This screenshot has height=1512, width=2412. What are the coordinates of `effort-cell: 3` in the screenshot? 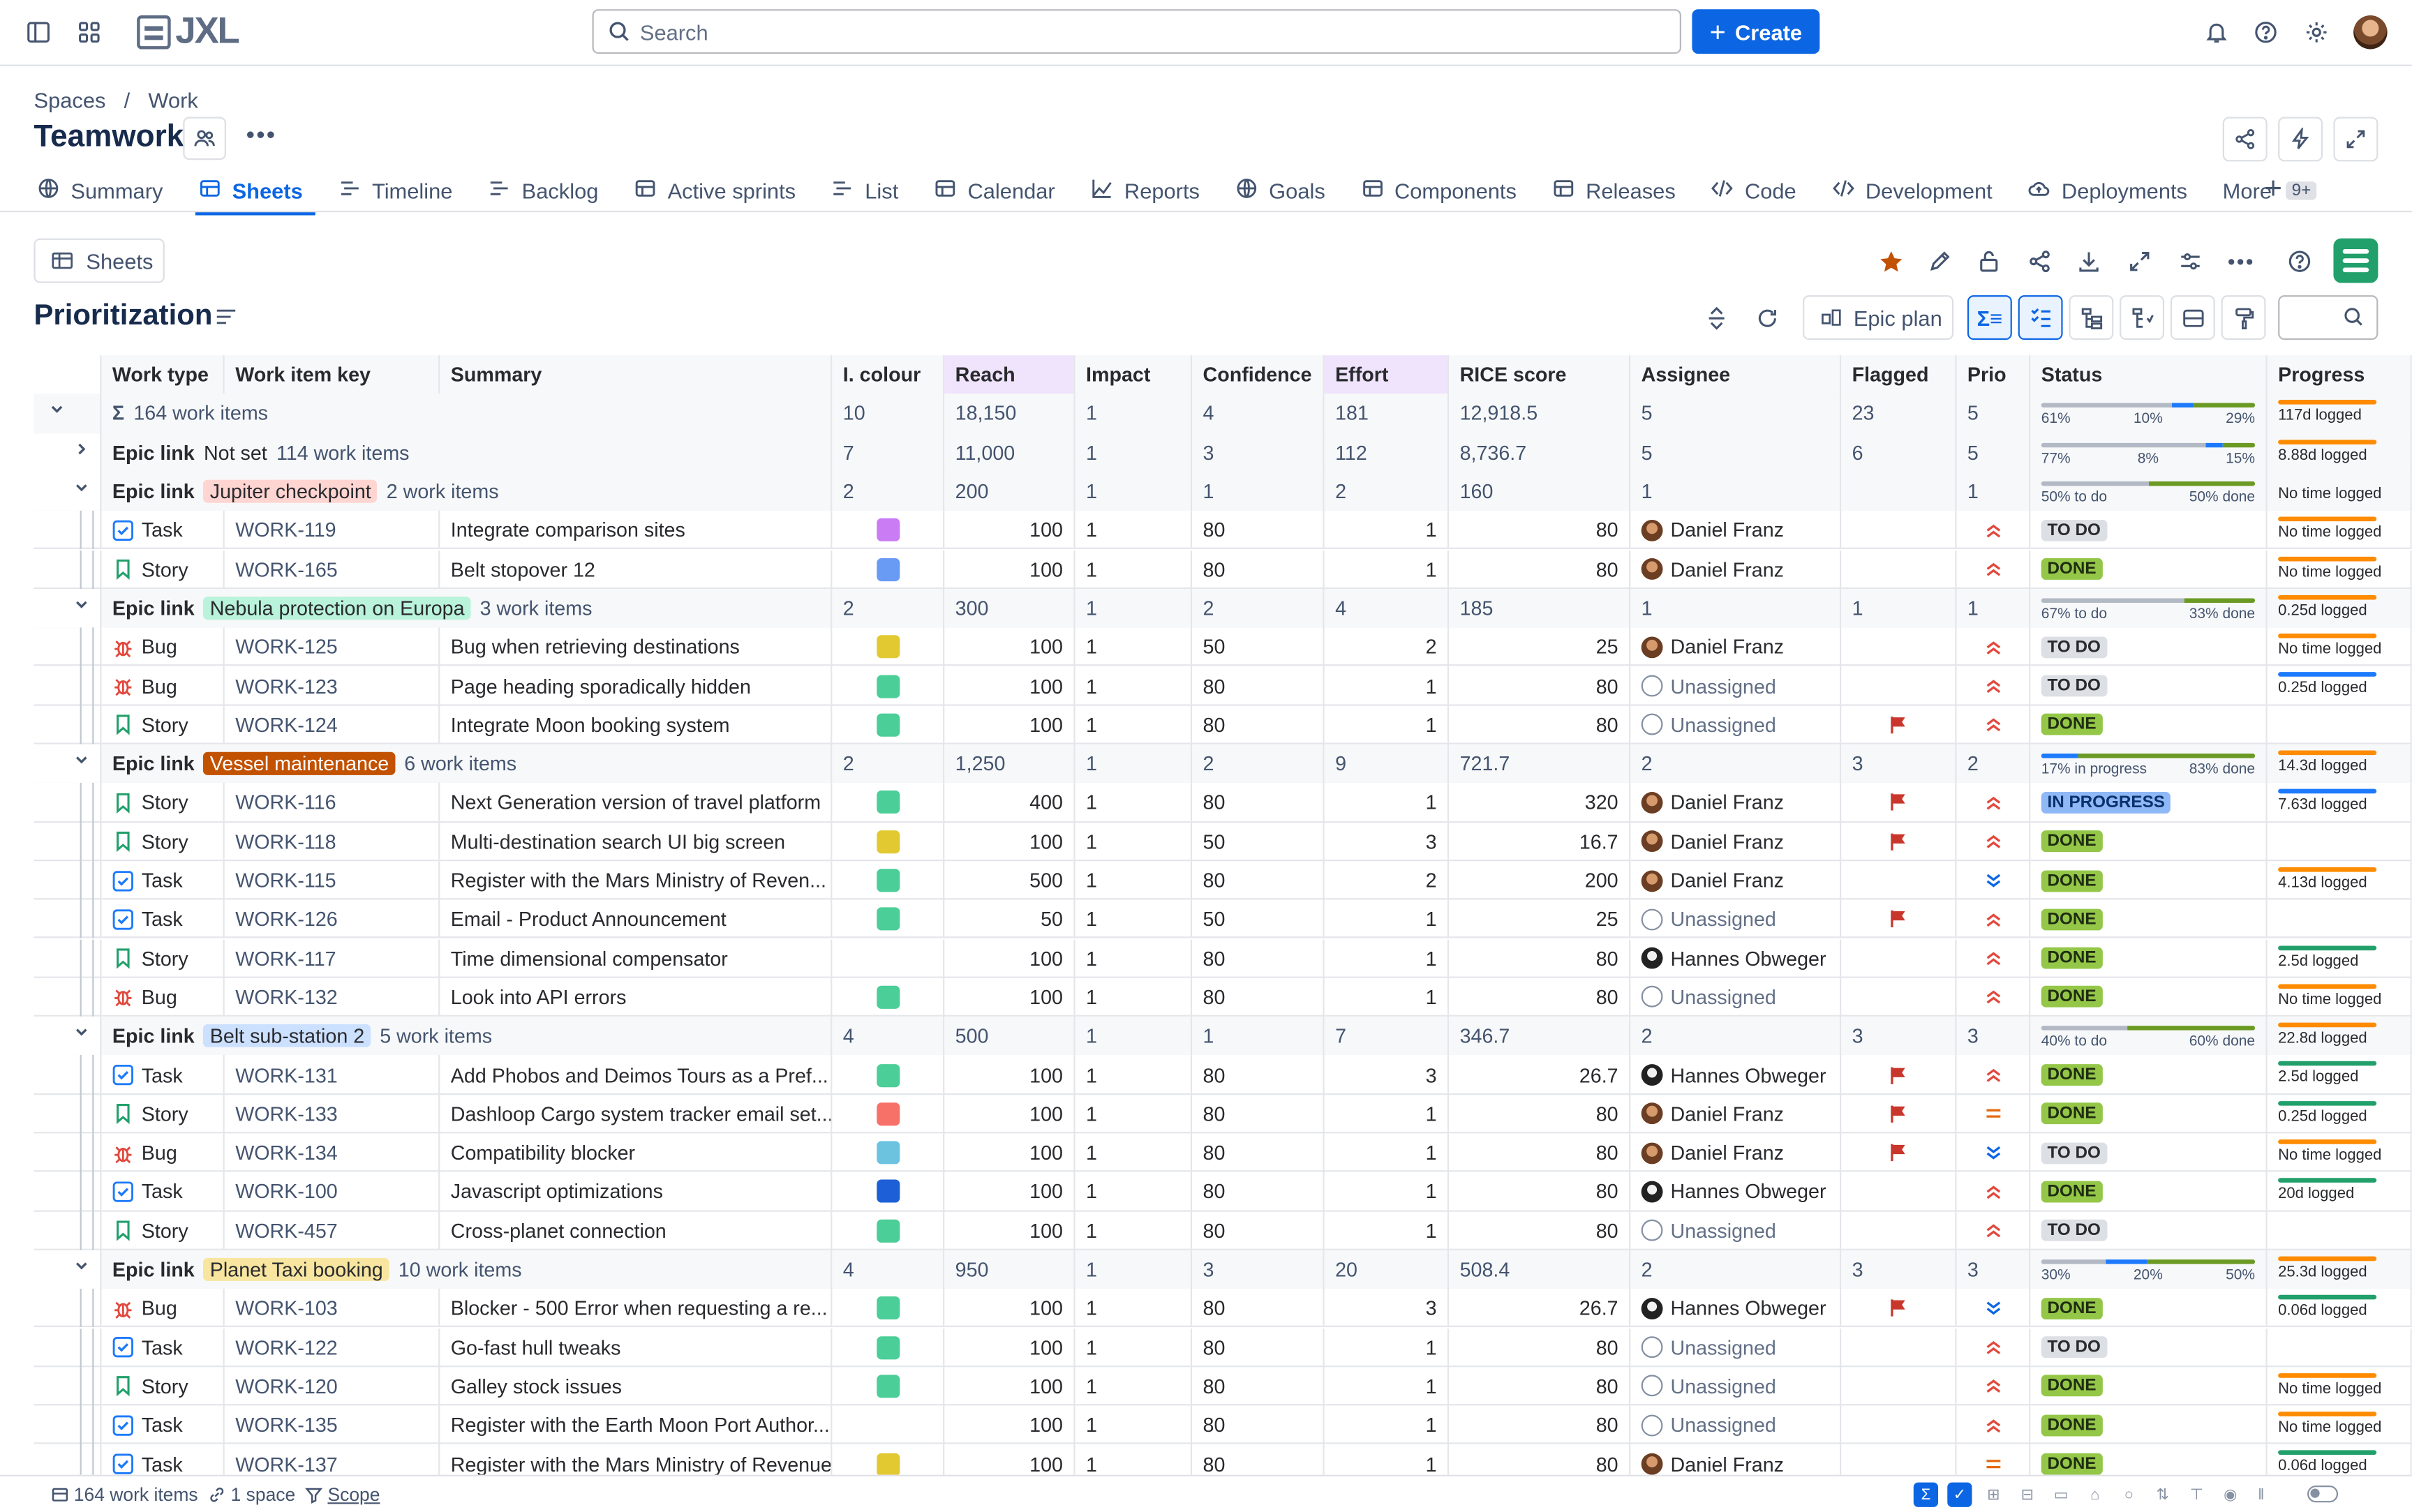 It's located at (1387, 841).